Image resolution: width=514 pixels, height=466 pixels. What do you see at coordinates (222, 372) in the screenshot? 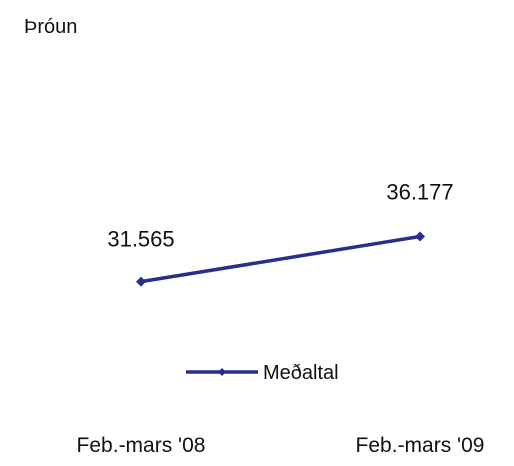
I see `legend-swatch-marker` at bounding box center [222, 372].